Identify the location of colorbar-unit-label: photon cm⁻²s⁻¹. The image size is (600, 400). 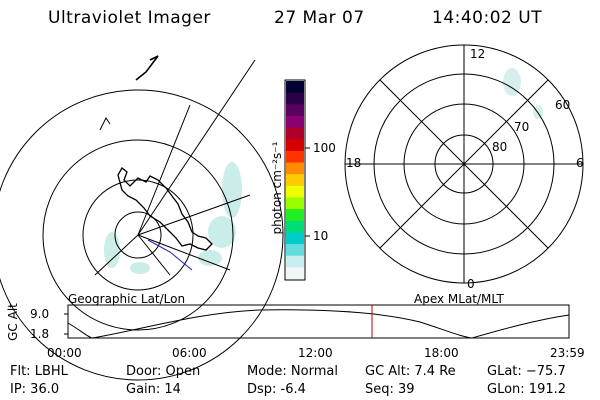
(277, 188).